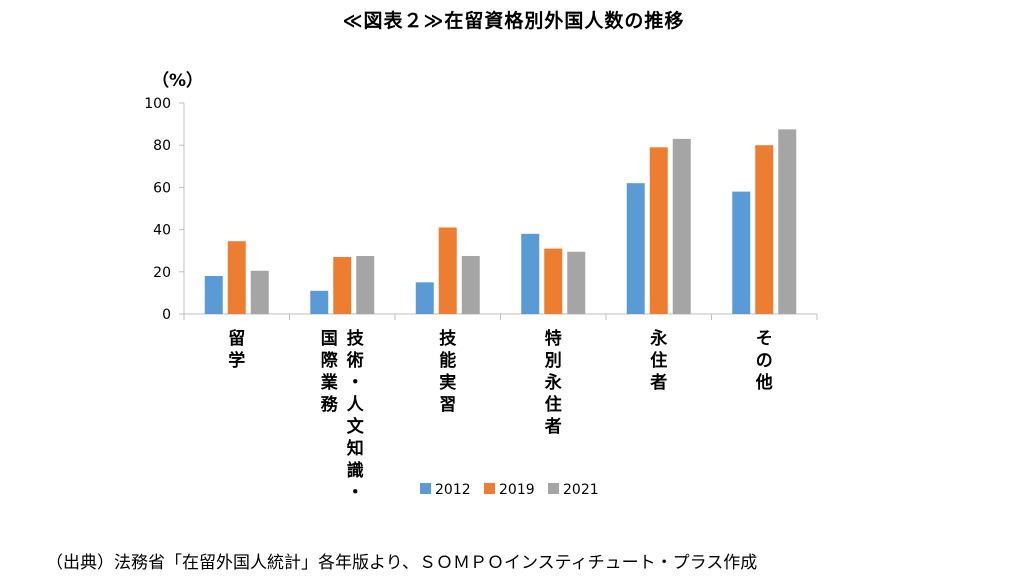  What do you see at coordinates (162, 231) in the screenshot?
I see `y-tick-label: 40` at bounding box center [162, 231].